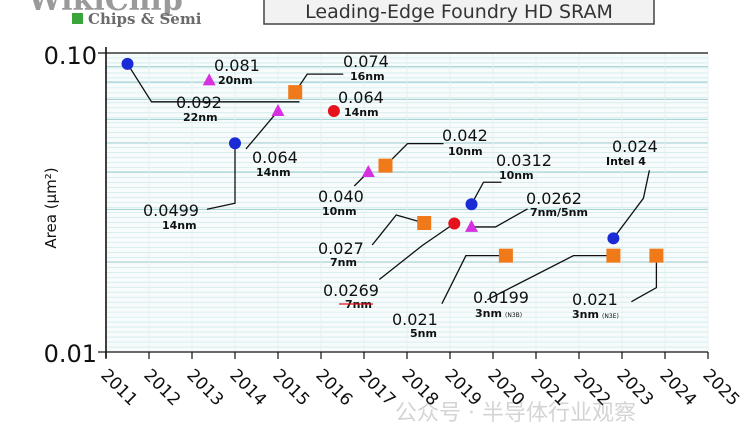 The height and width of the screenshot is (424, 754). Describe the element at coordinates (237, 65) in the screenshot. I see `data-label-value: 0.081` at that location.